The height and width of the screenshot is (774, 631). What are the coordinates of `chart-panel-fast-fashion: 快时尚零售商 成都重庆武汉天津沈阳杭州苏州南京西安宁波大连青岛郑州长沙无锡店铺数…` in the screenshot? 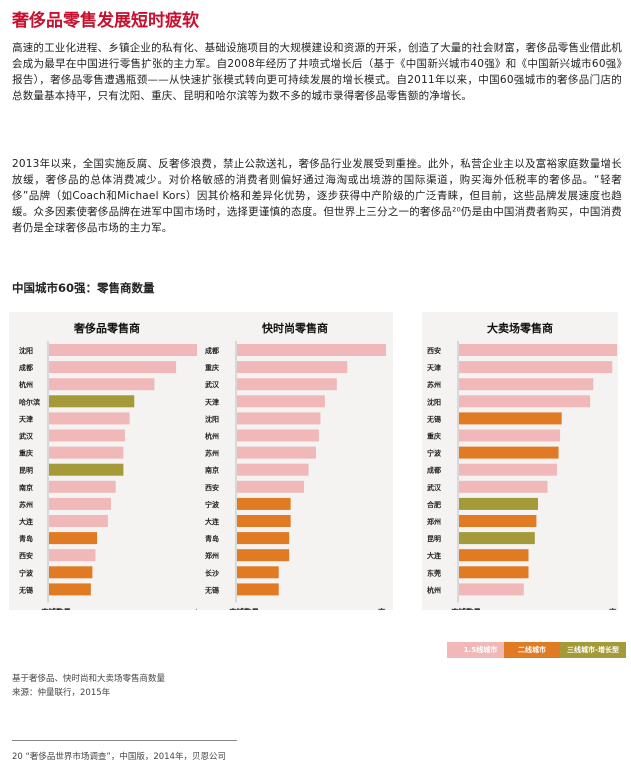 It's located at (295, 461).